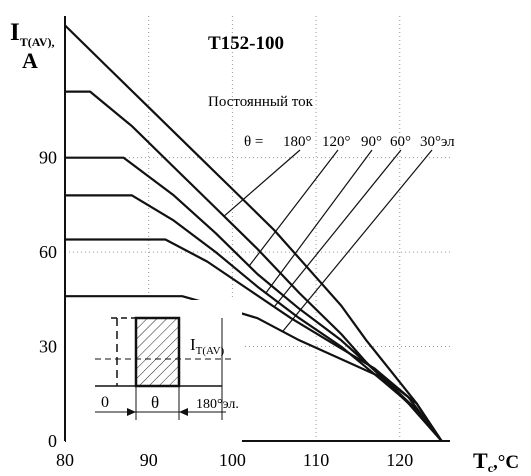 Image resolution: width=531 pixels, height=476 pixels. I want to click on chart-title: T152-100, so click(246, 43).